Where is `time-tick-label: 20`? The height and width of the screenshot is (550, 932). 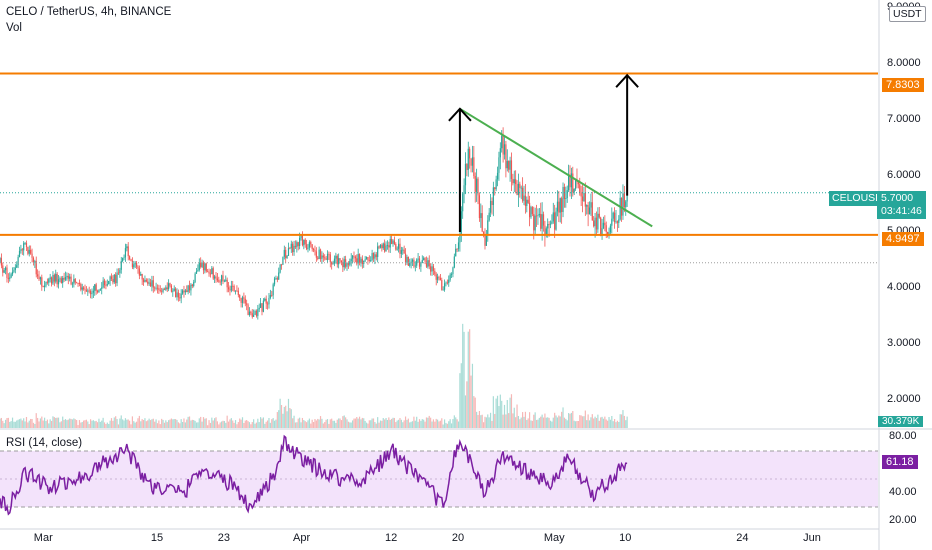
time-tick-label: 20 is located at coordinates (458, 538).